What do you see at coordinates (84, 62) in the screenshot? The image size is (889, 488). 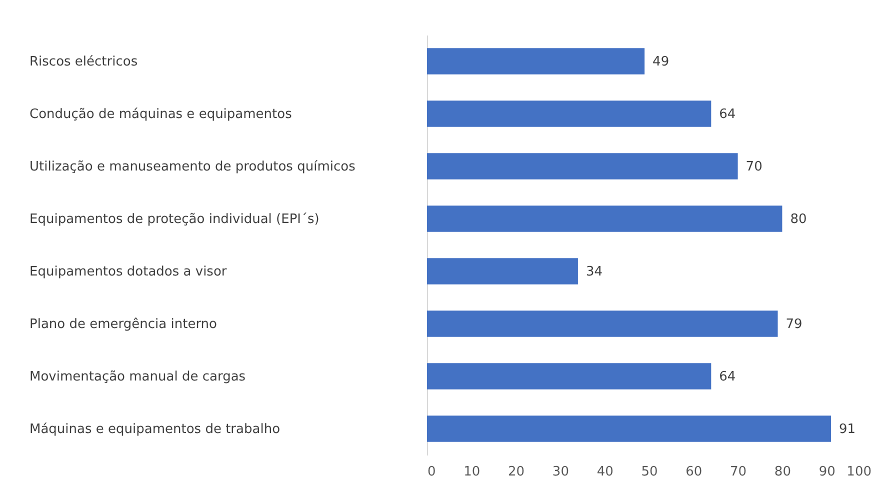 I see `y-tick-label: Riscos eléctricos` at bounding box center [84, 62].